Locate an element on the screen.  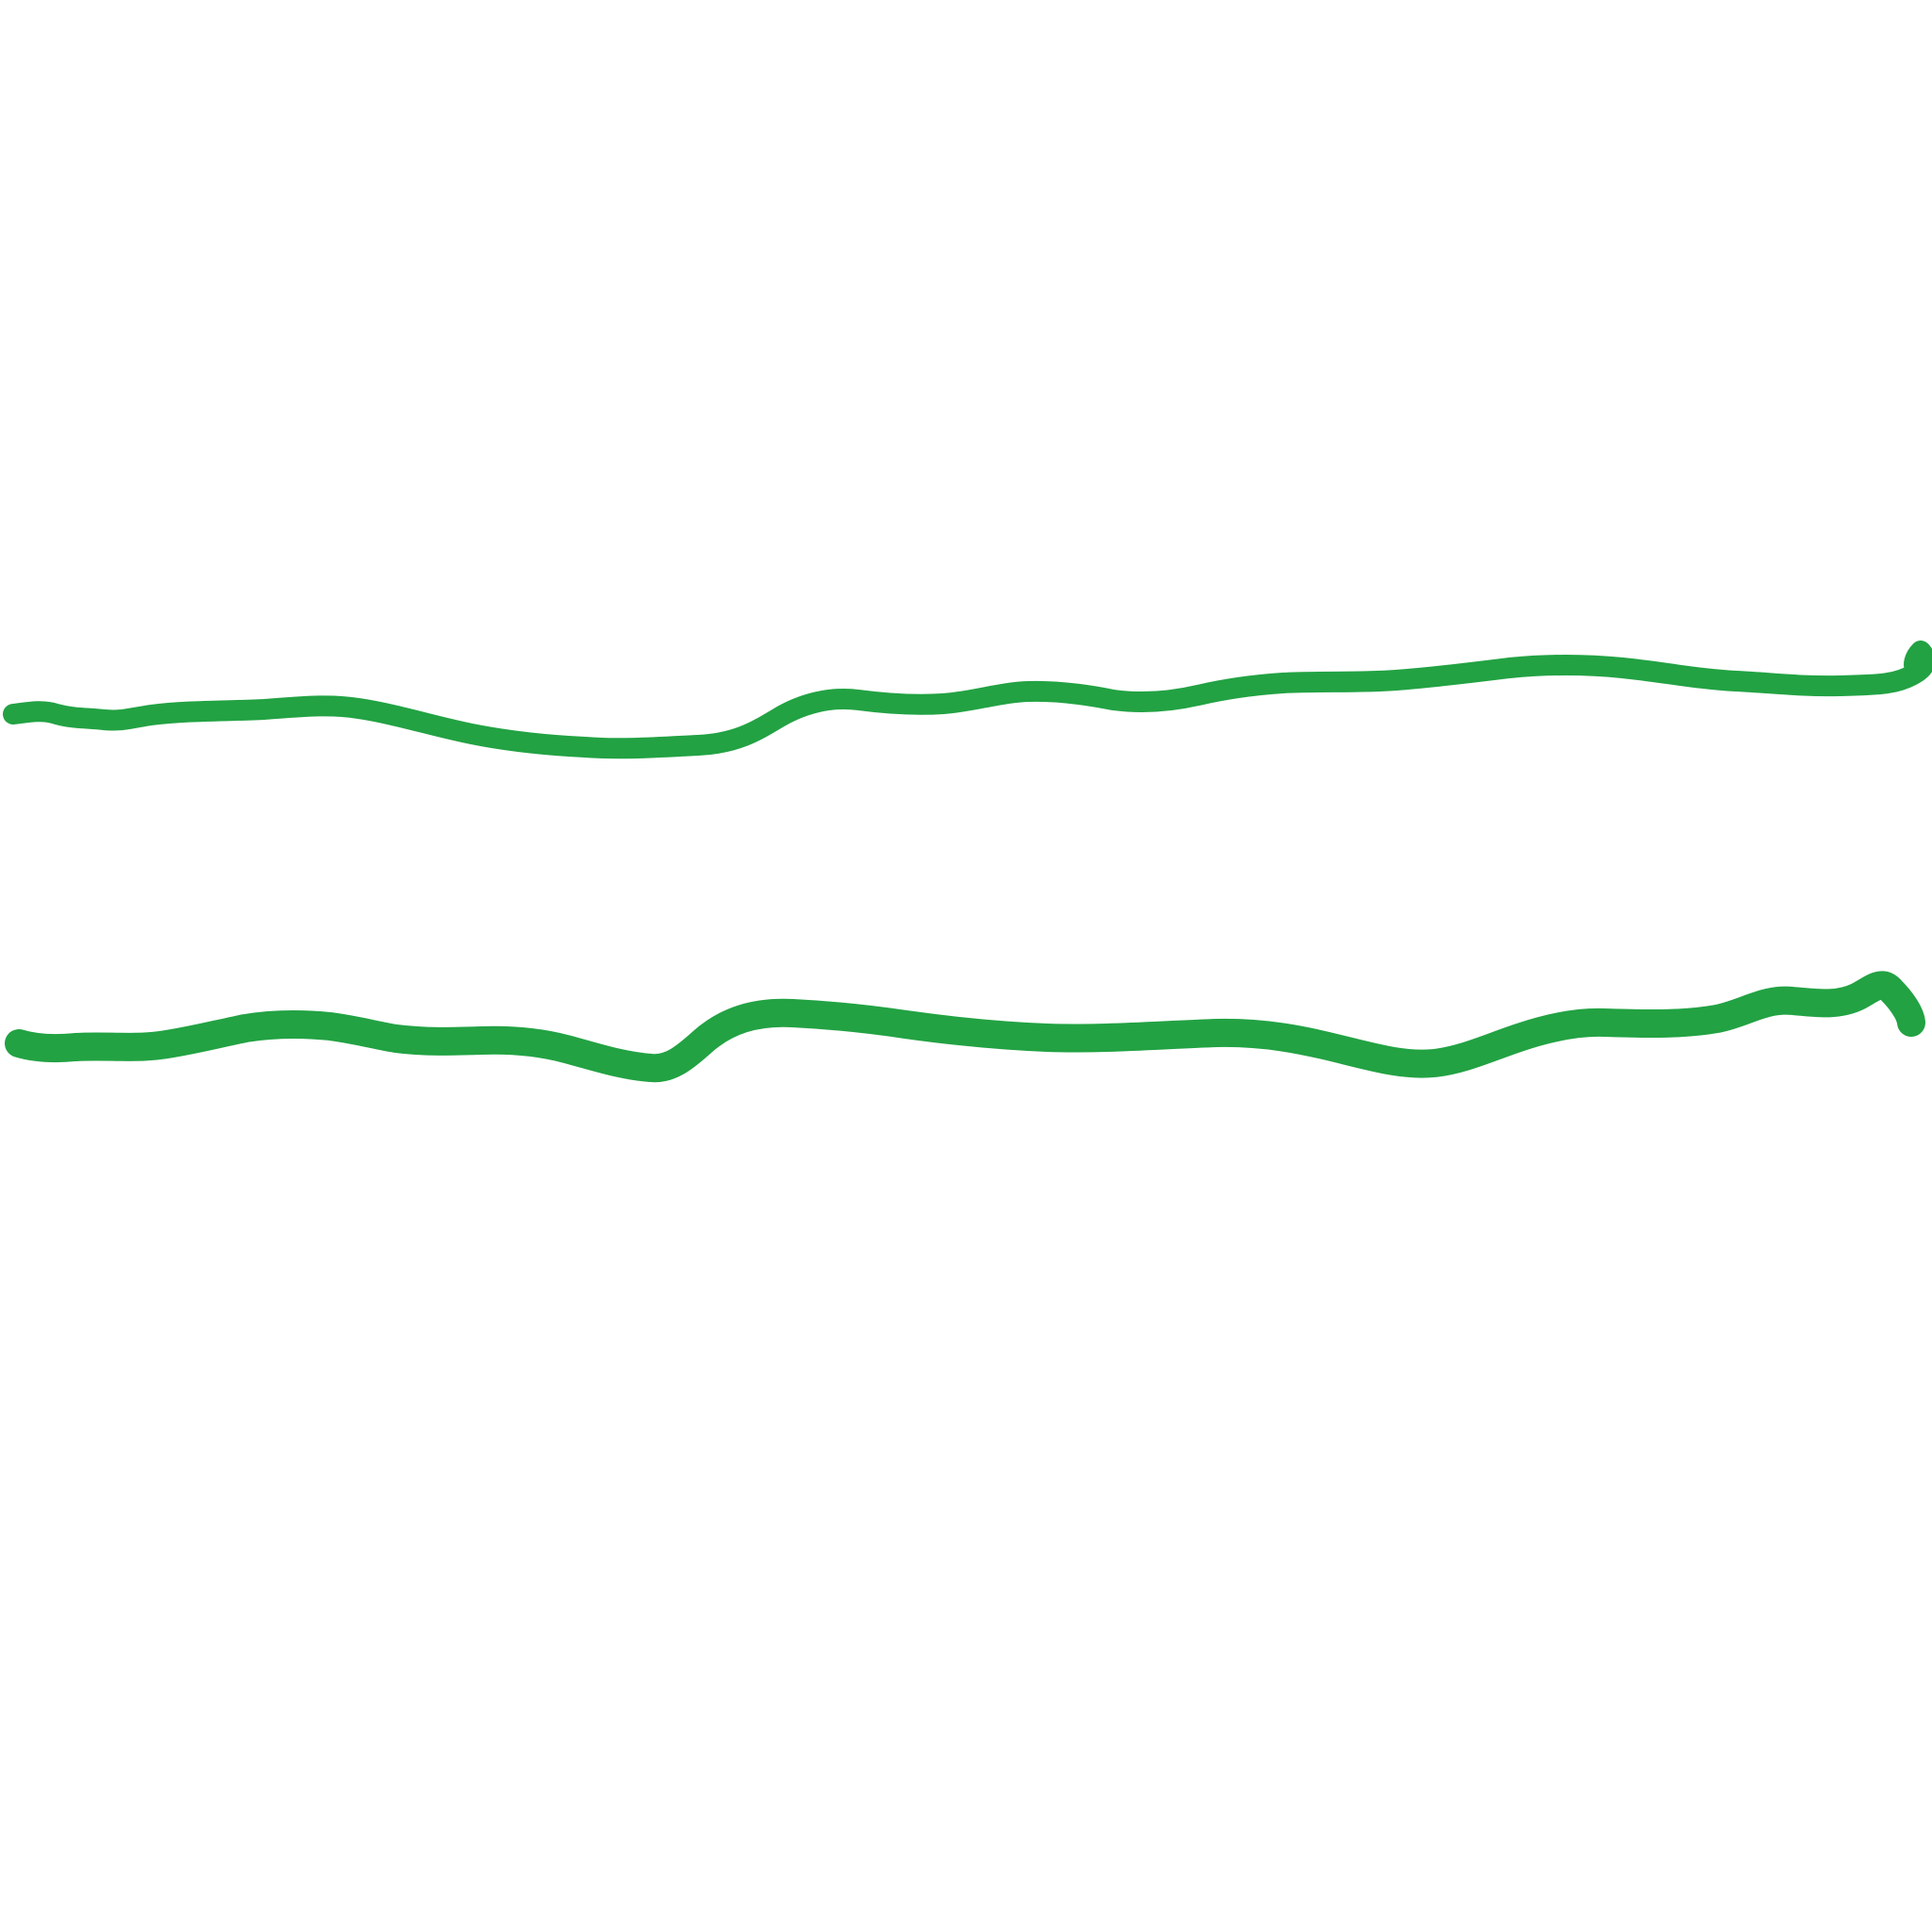
stroke-2-body is located at coordinates (965, 1027).